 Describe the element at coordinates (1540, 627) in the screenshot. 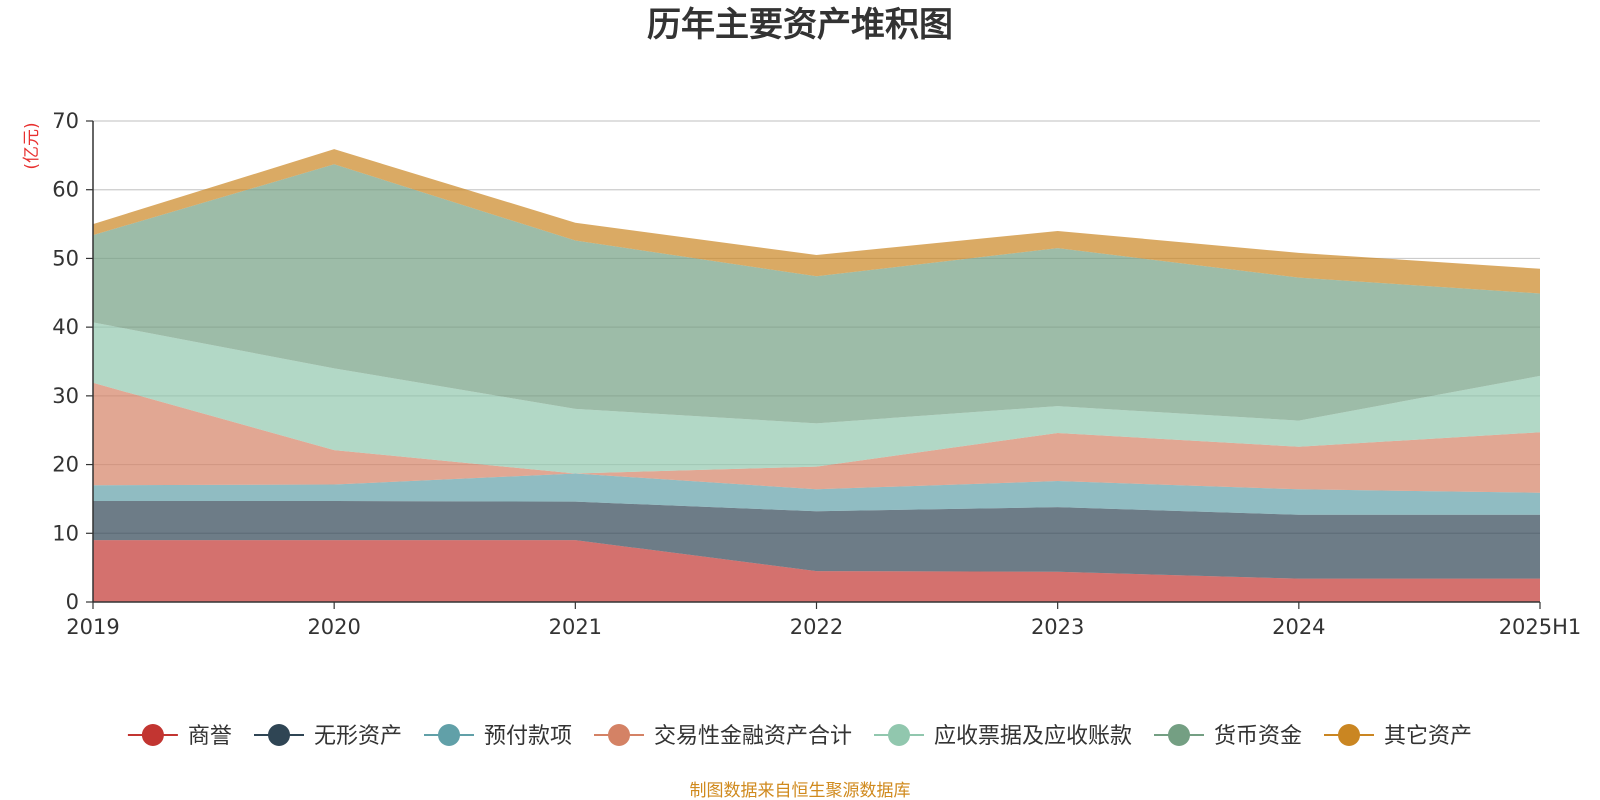

I see `x-tick-label: 2025H1` at that location.